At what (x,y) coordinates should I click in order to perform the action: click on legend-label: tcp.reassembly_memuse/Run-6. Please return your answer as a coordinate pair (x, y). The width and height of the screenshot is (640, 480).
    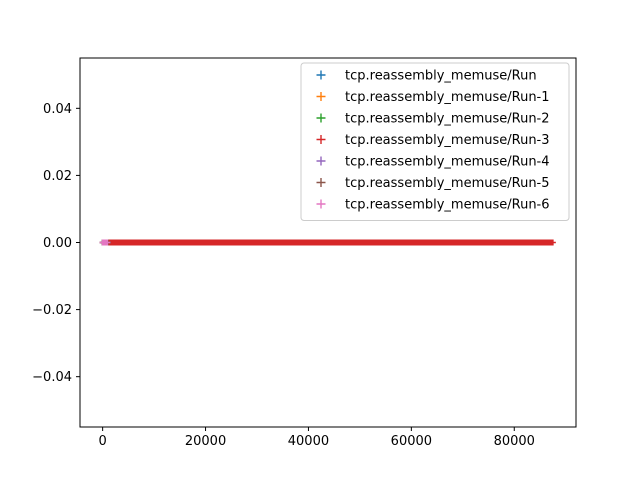
    Looking at the image, I should click on (447, 205).